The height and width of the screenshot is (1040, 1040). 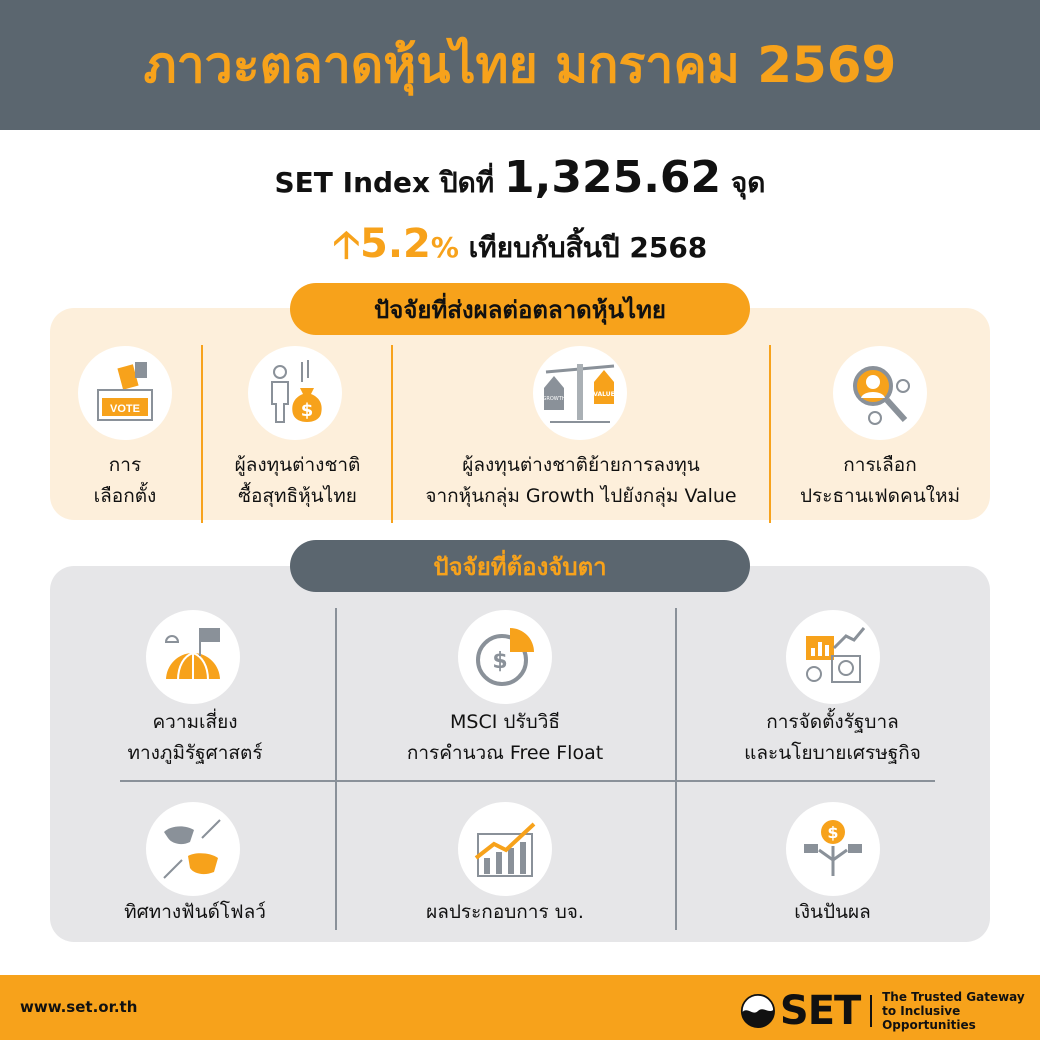 I want to click on index-value: 1,325.62, so click(x=613, y=177).